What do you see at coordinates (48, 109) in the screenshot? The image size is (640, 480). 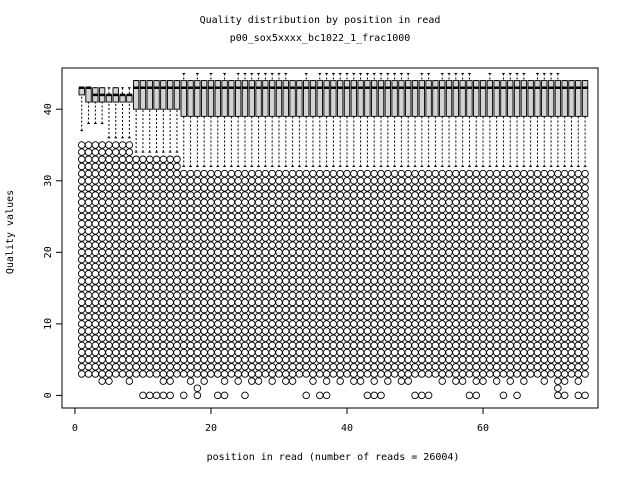 I see `y-tick-label: 40` at bounding box center [48, 109].